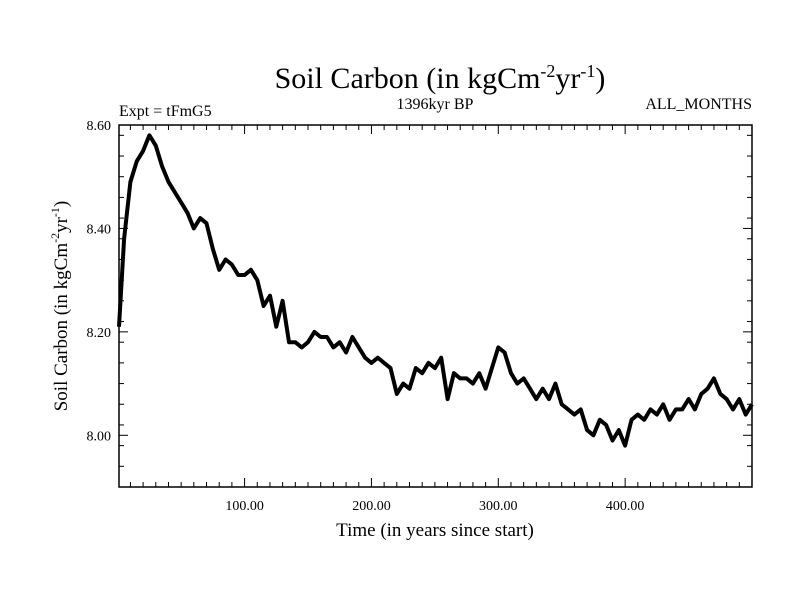  Describe the element at coordinates (498, 506) in the screenshot. I see `x-tick-label: 300.00` at that location.